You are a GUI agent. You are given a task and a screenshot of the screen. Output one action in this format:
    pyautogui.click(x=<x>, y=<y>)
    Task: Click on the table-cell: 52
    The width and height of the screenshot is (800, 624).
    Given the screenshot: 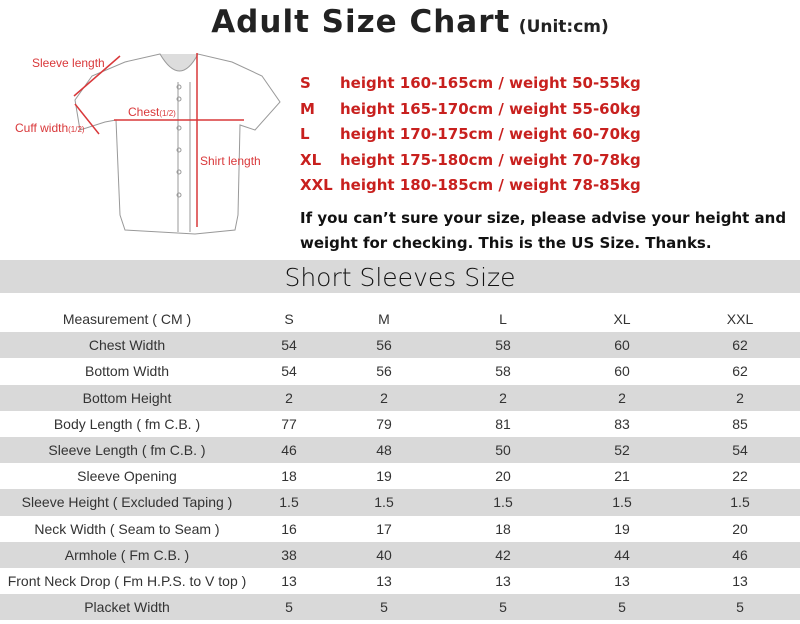 What is the action you would take?
    pyautogui.click(x=622, y=450)
    